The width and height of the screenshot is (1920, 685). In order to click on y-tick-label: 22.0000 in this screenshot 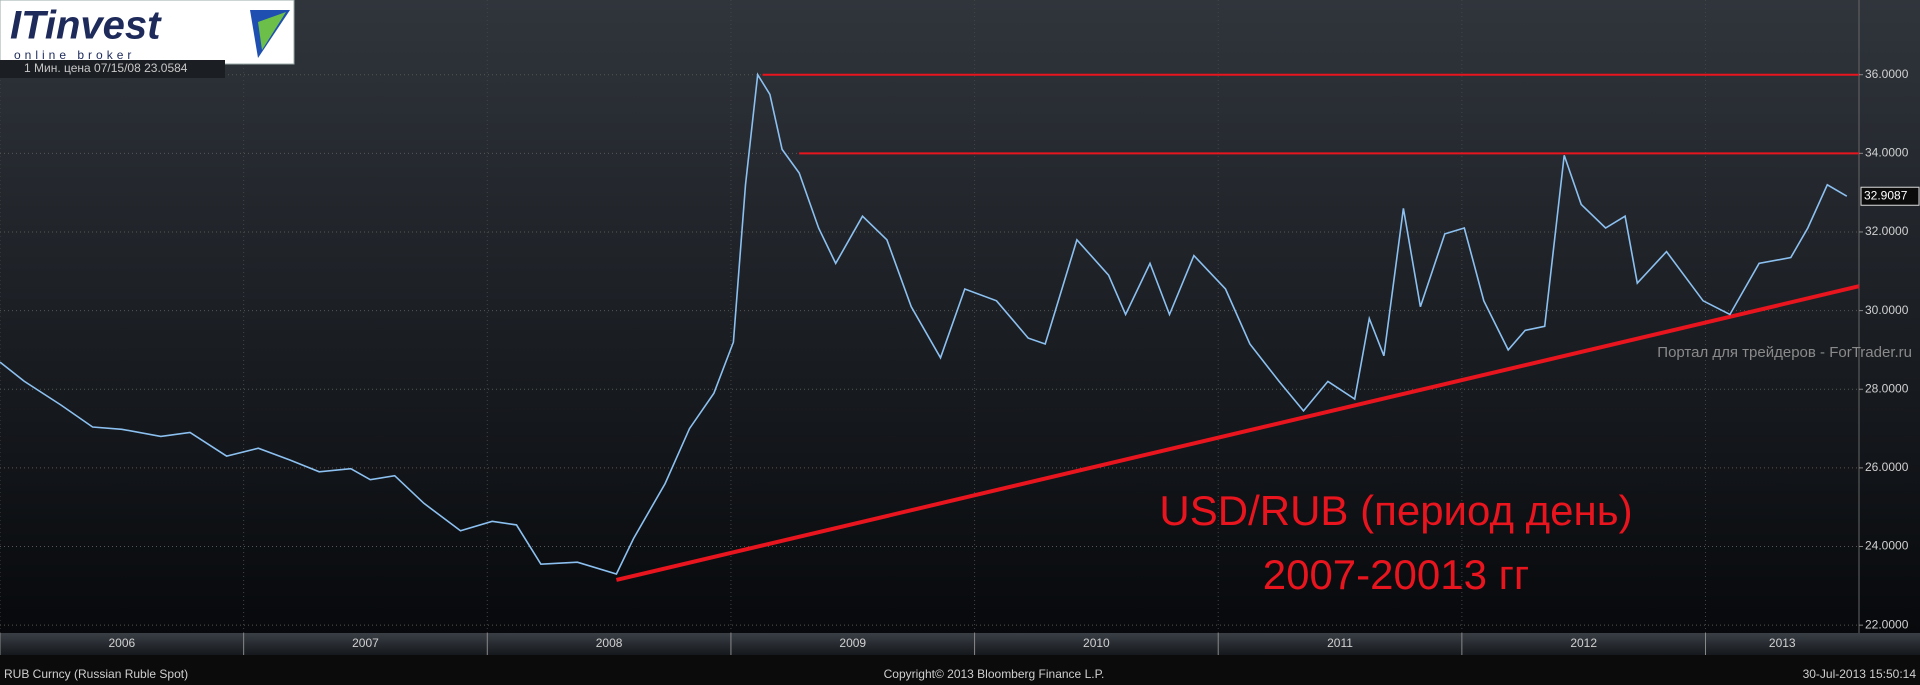, I will do `click(1887, 624)`.